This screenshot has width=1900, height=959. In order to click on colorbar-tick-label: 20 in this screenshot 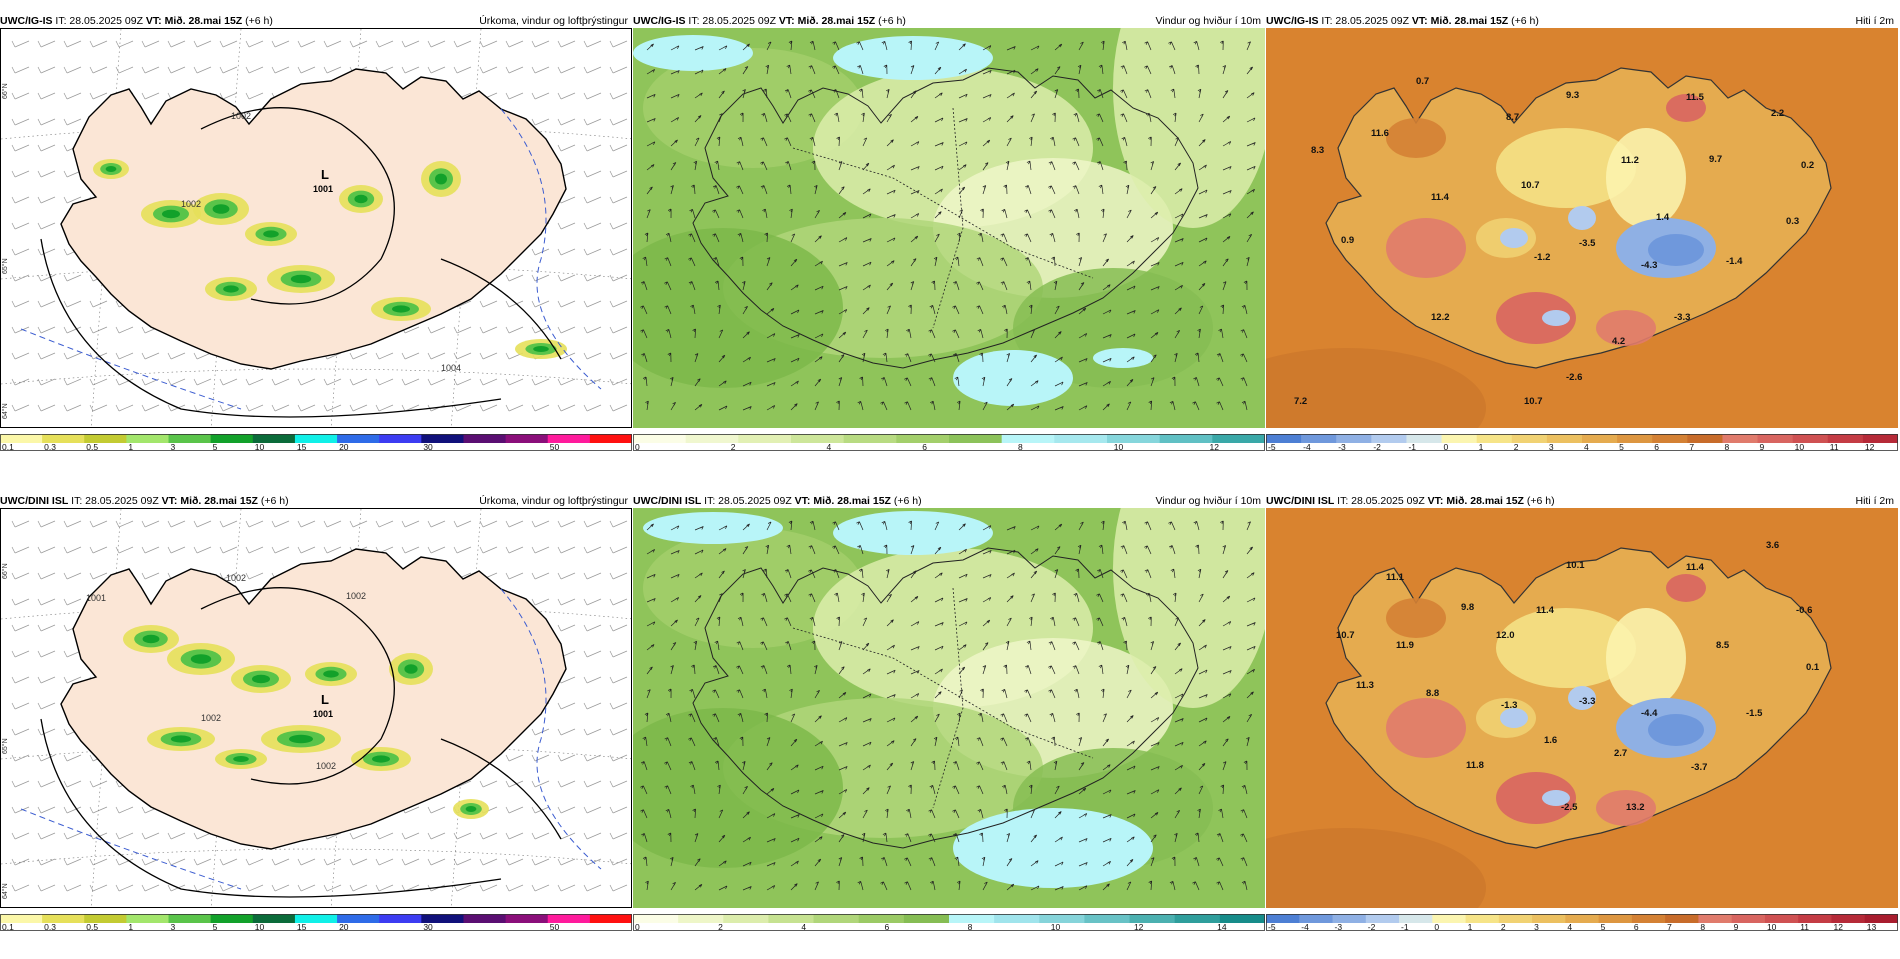, I will do `click(344, 447)`.